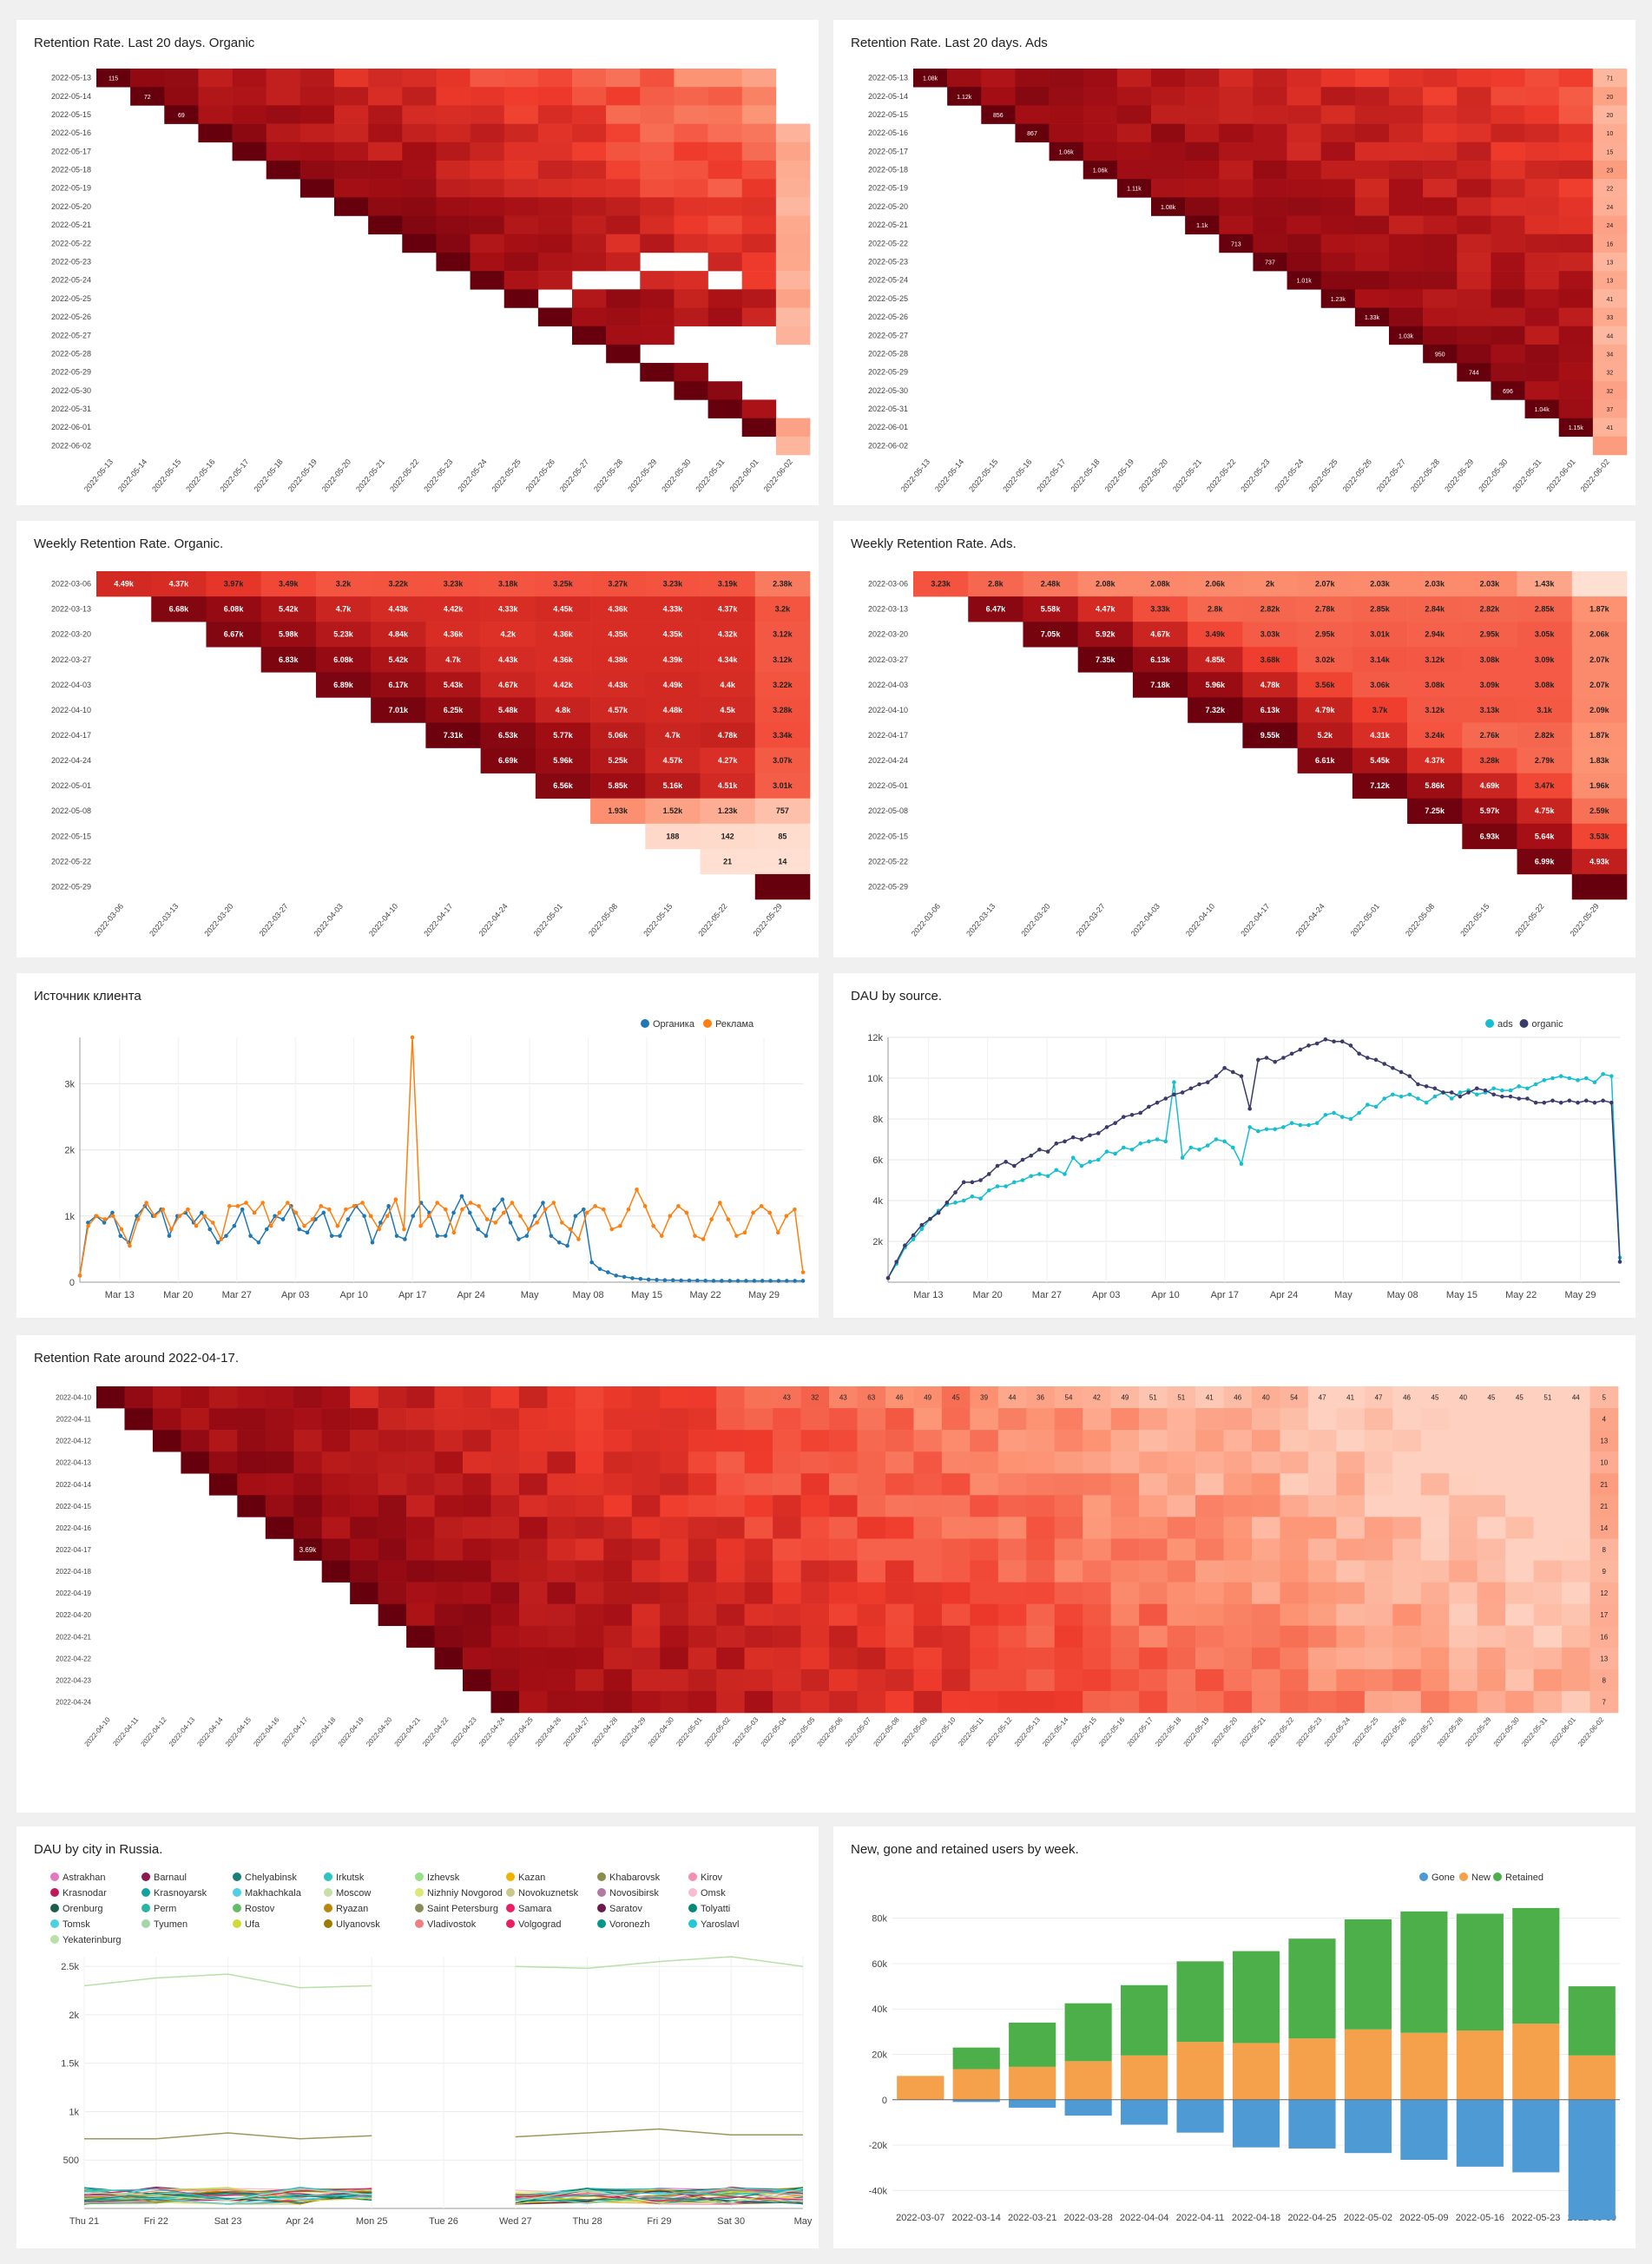 The image size is (1652, 2264). Describe the element at coordinates (1580, 1295) in the screenshot. I see `x-tick-label: May 29` at that location.